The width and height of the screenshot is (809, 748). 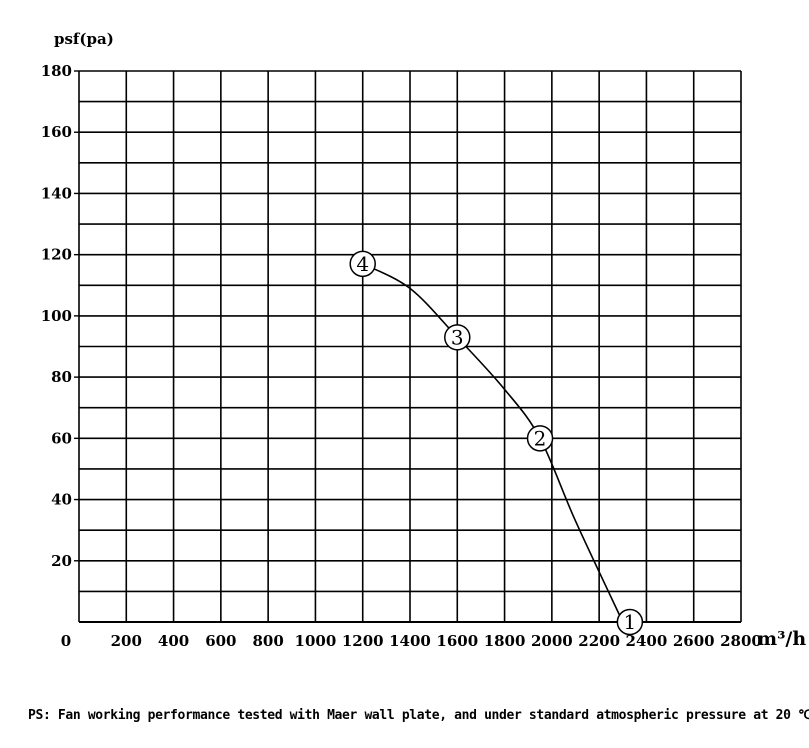 I want to click on x-tick-label: 2800, so click(x=741, y=641).